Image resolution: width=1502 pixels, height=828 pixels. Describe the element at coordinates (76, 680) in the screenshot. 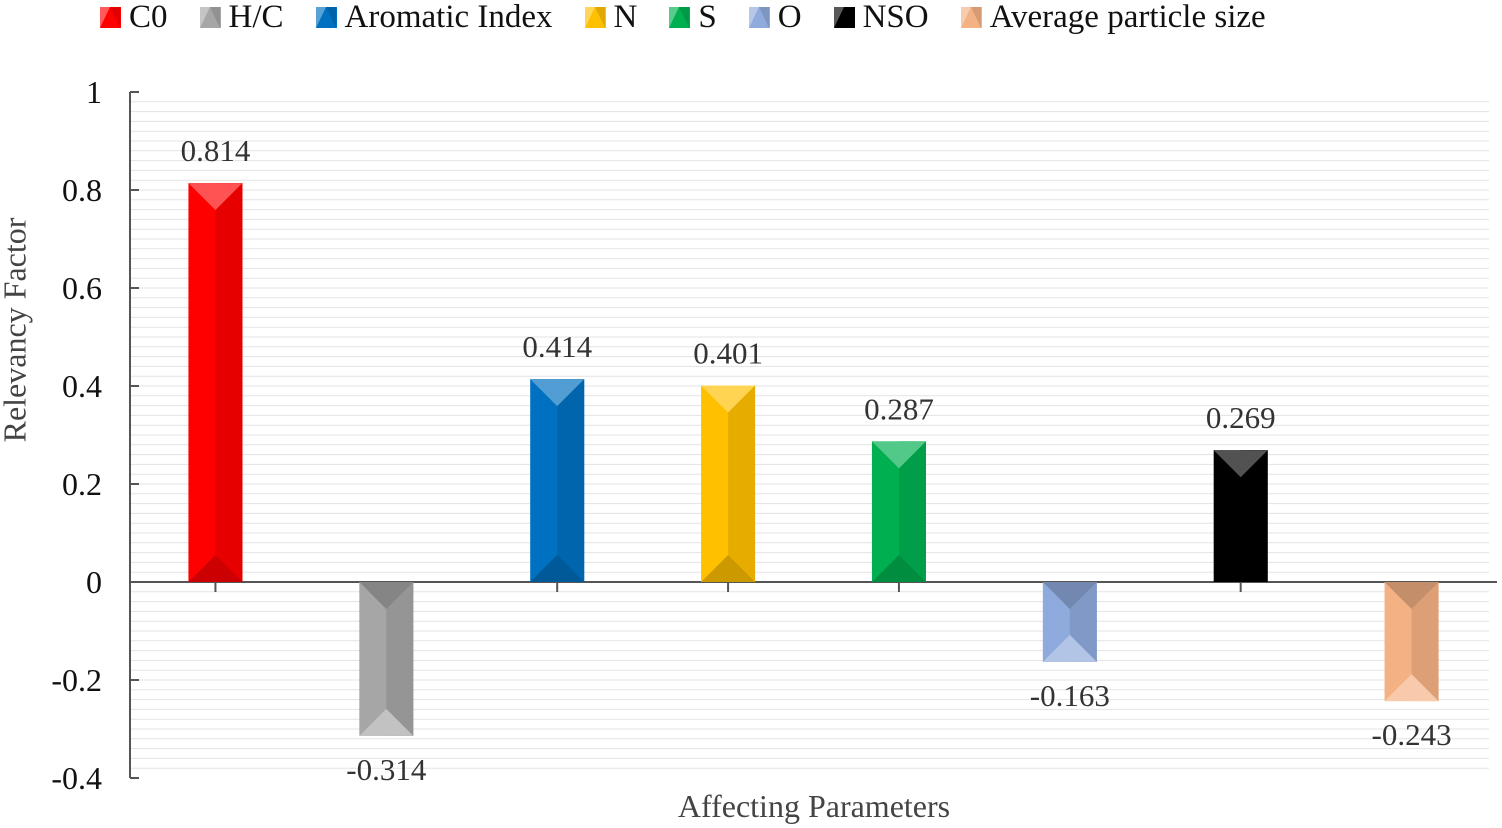

I see `y-tick-label: -0.2` at that location.